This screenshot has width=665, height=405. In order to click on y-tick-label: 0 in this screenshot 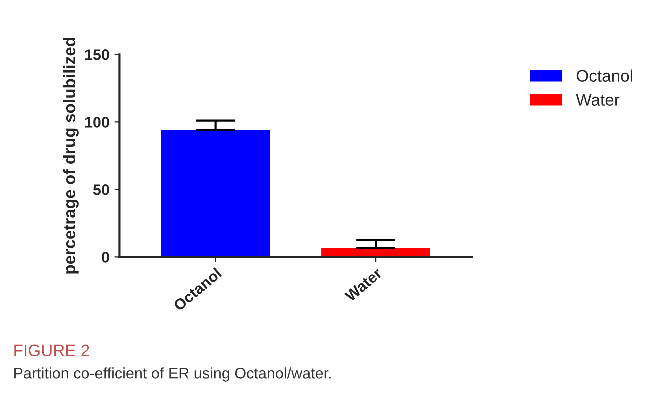, I will do `click(106, 257)`.